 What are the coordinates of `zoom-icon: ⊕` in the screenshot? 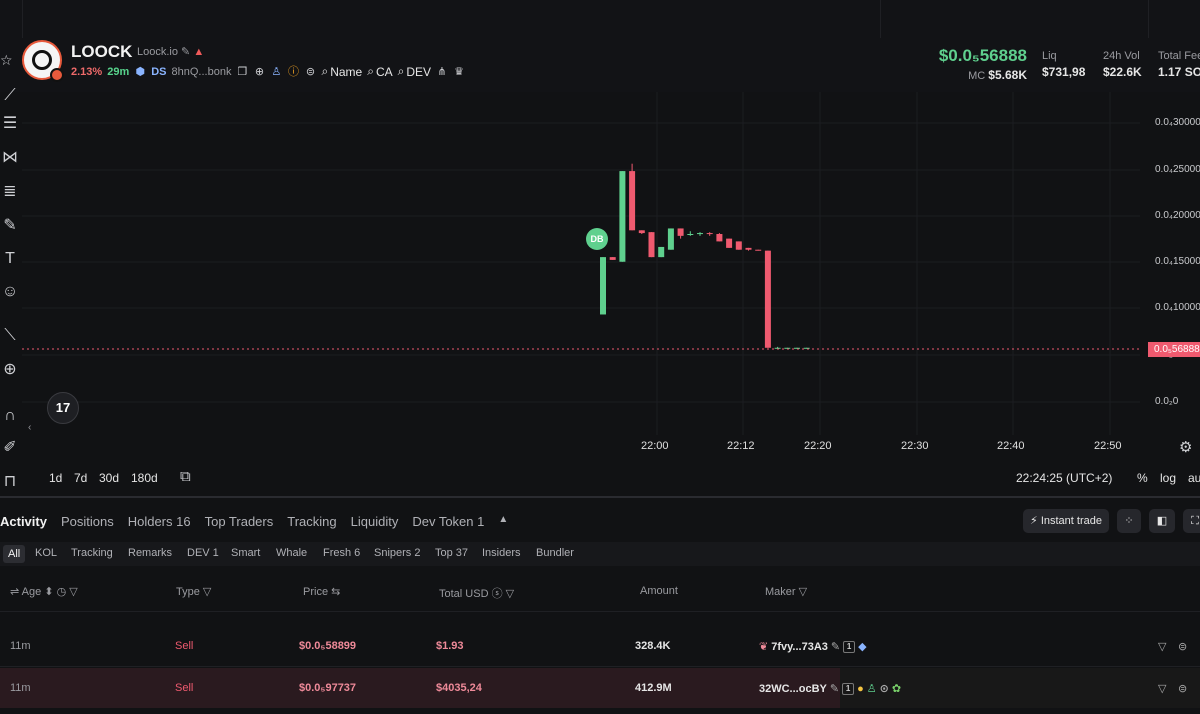 It's located at (10, 369).